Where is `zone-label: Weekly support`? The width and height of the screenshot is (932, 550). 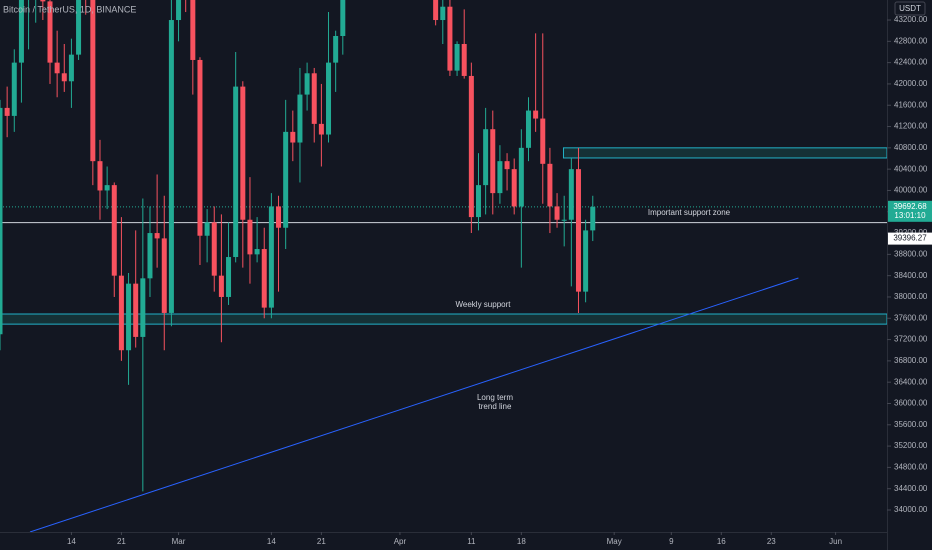
zone-label: Weekly support is located at coordinates (484, 304).